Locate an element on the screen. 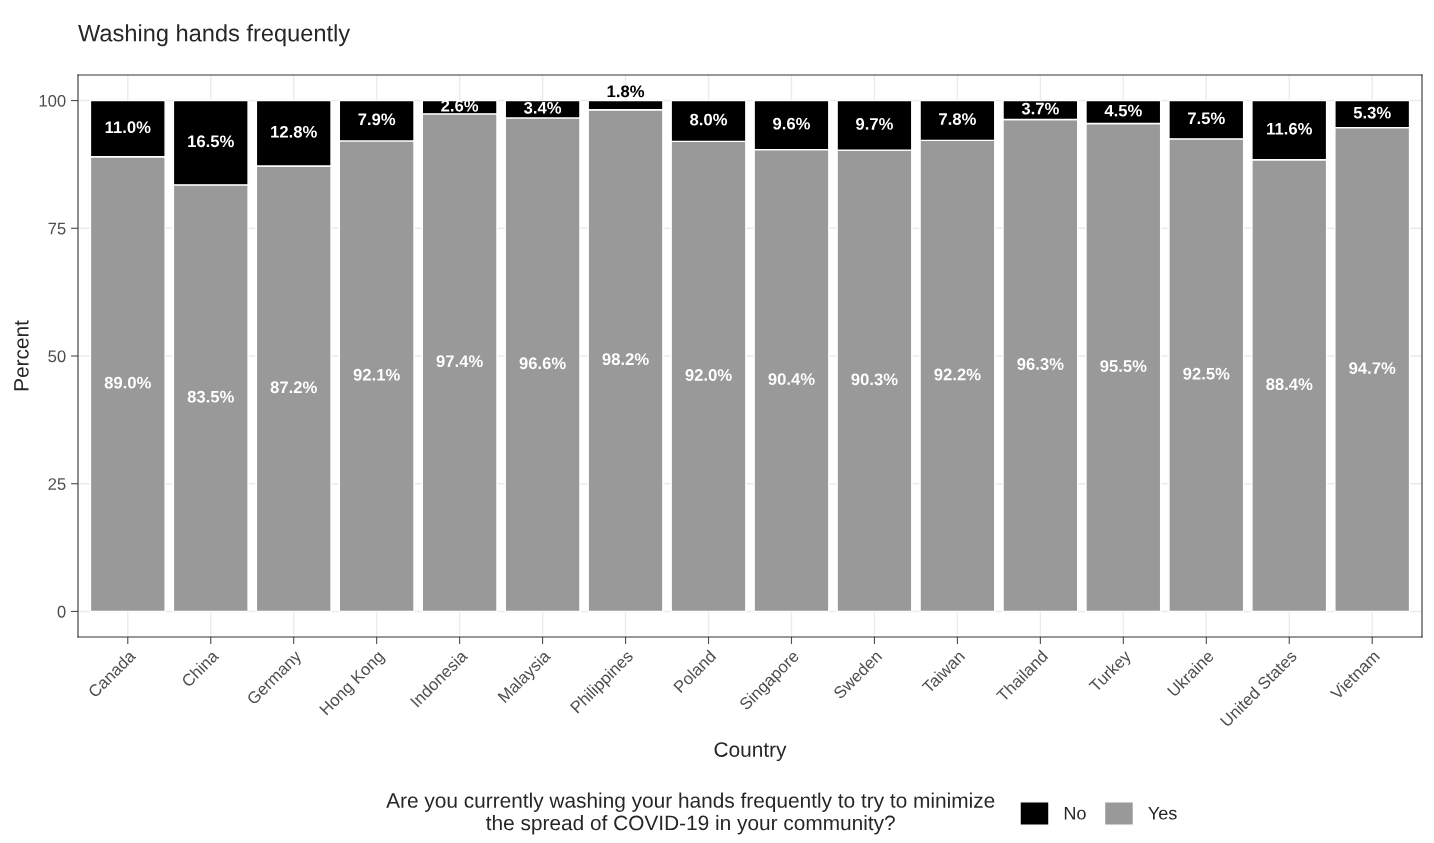  data-label: 92.1% is located at coordinates (376, 374).